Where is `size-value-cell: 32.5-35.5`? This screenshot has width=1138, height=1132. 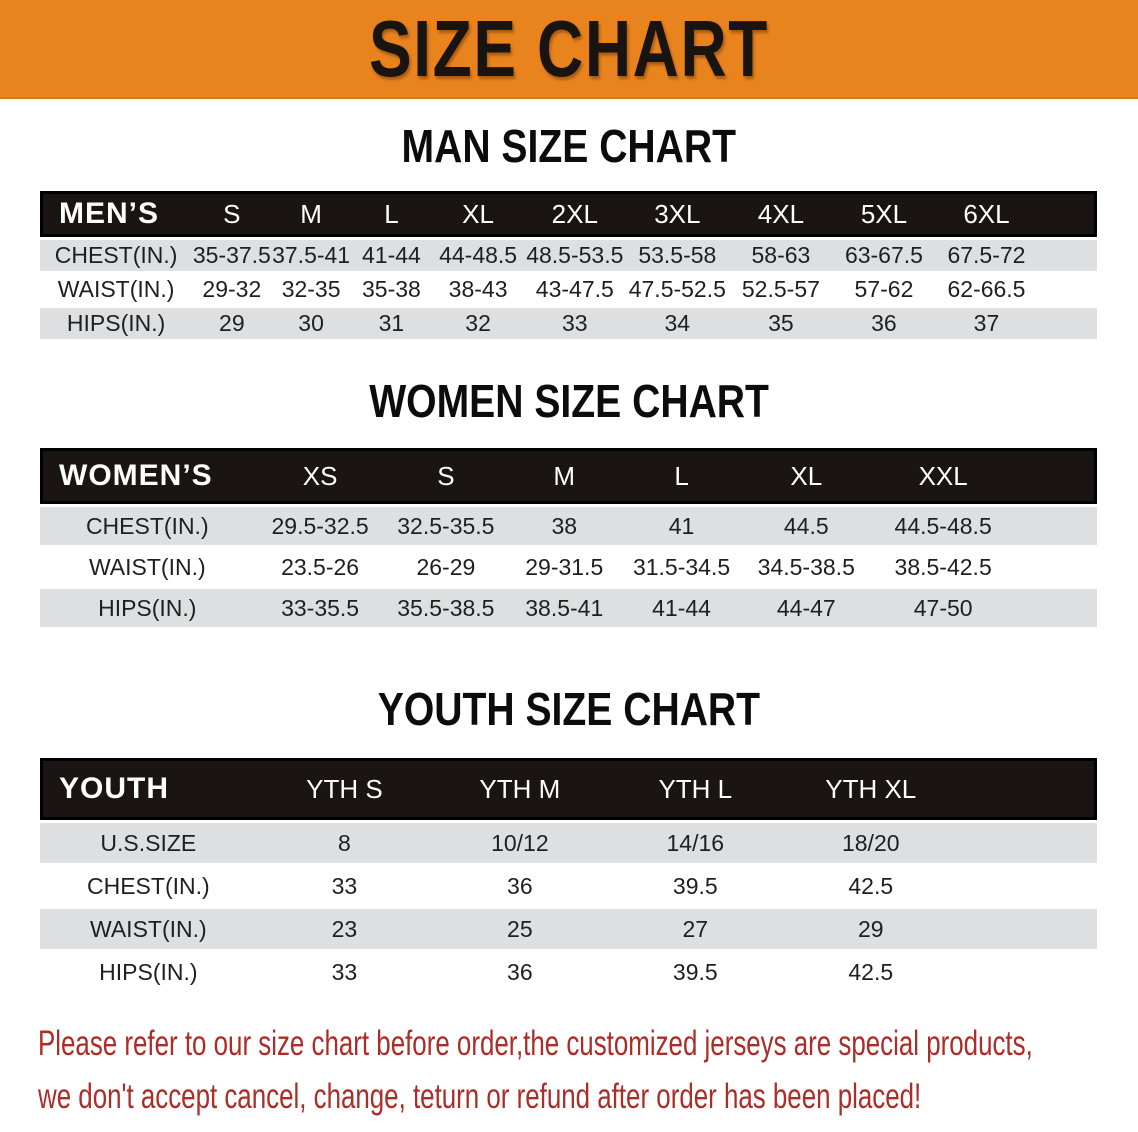 size-value-cell: 32.5-35.5 is located at coordinates (446, 526).